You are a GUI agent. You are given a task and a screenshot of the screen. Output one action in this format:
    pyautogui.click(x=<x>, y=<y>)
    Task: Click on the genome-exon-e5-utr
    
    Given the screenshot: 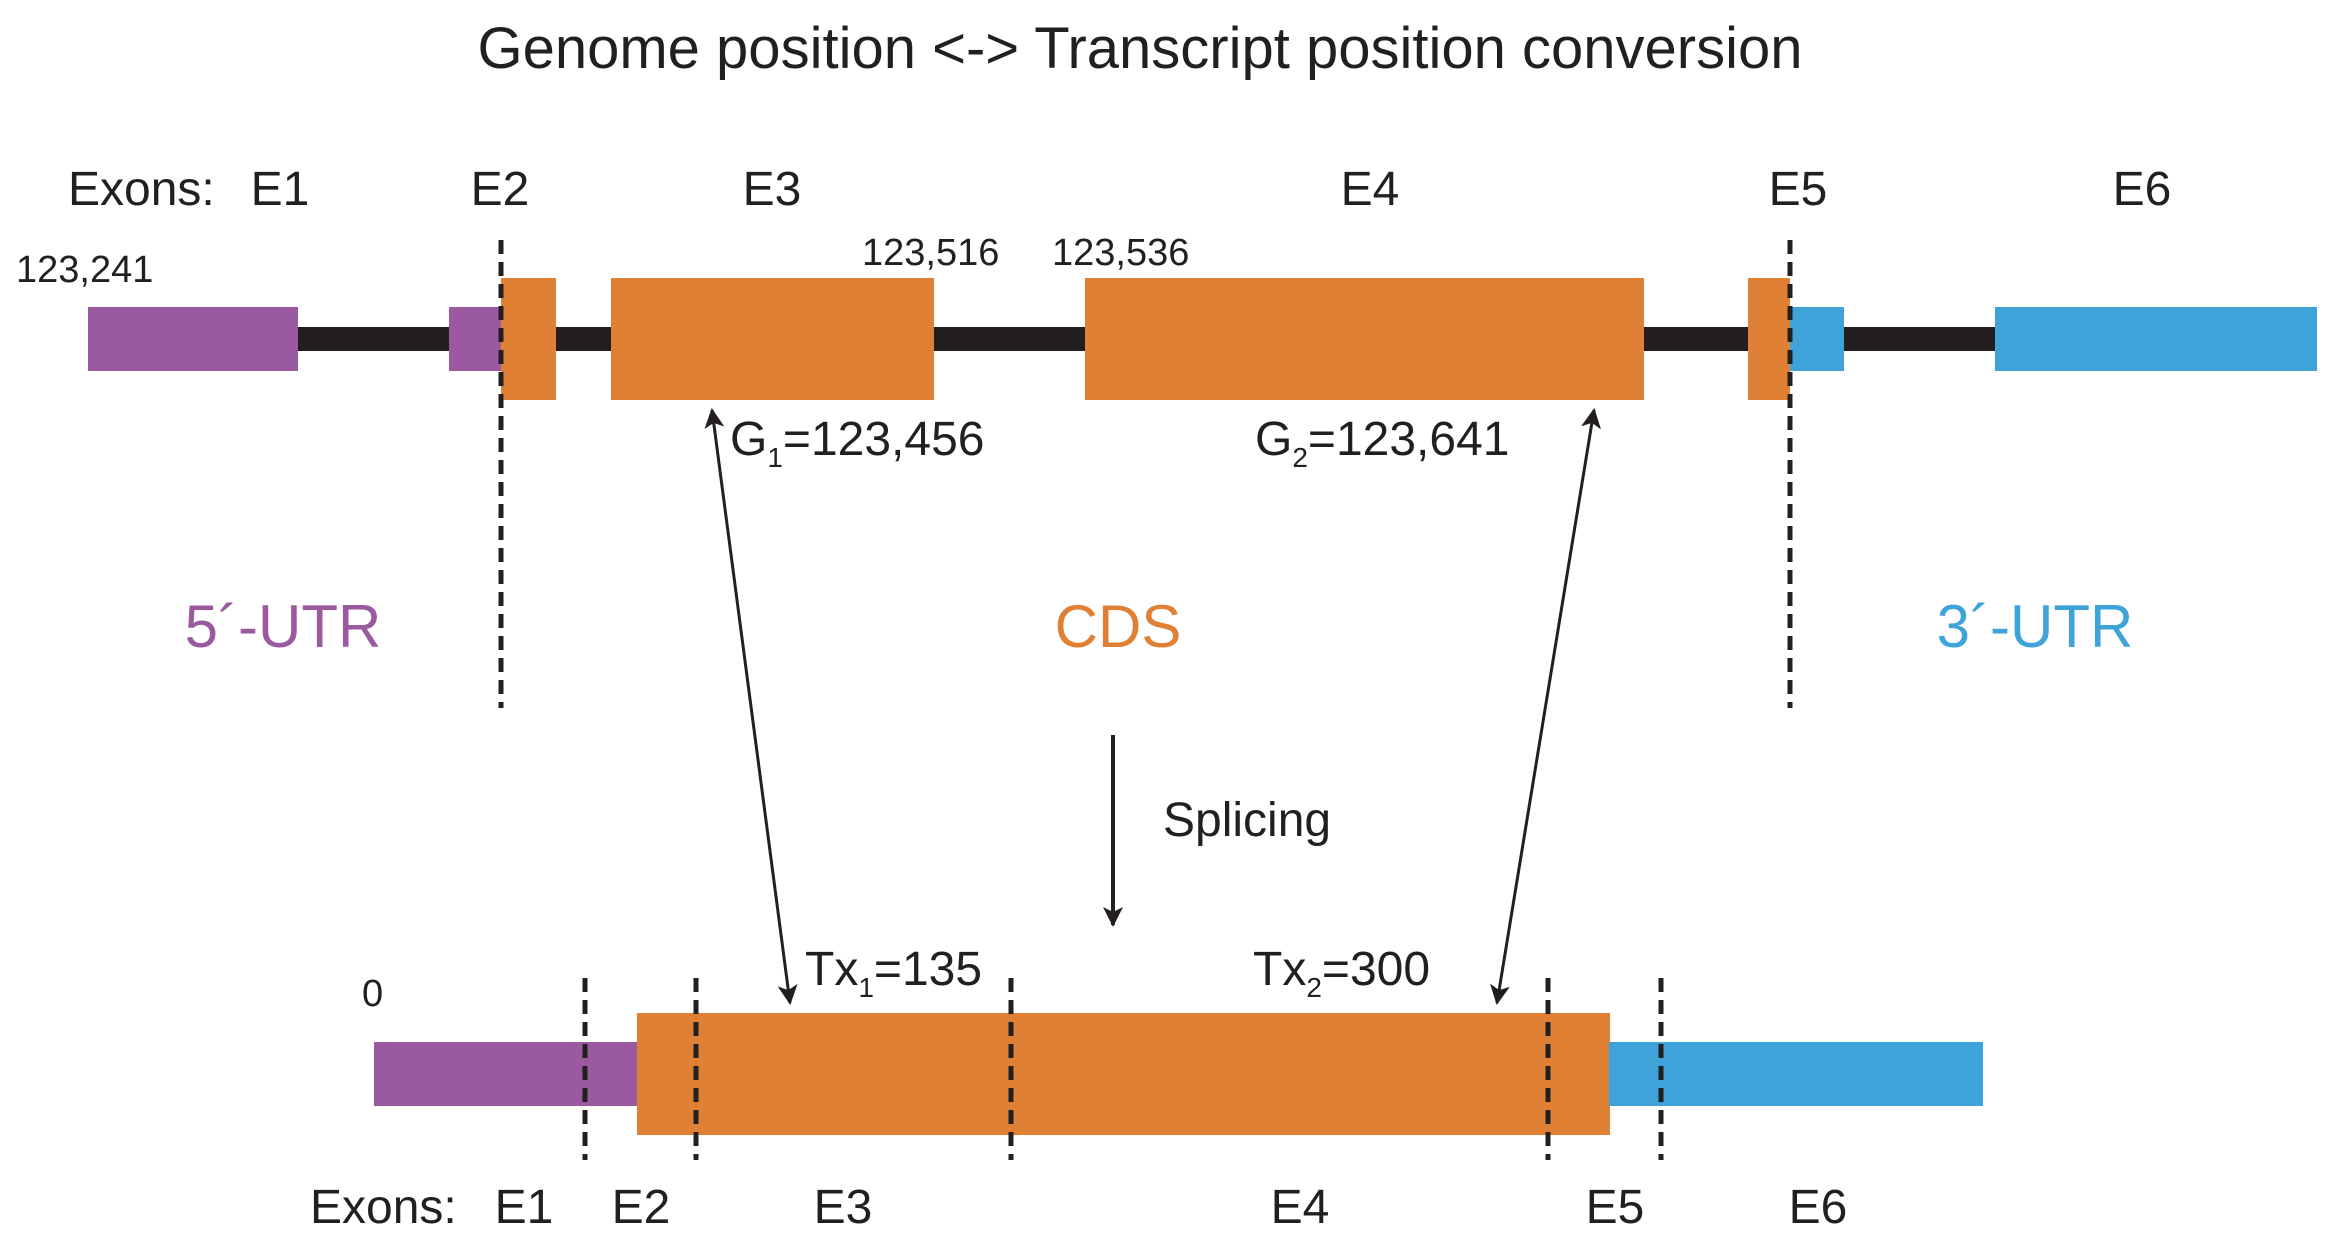 What is the action you would take?
    pyautogui.click(x=1817, y=339)
    